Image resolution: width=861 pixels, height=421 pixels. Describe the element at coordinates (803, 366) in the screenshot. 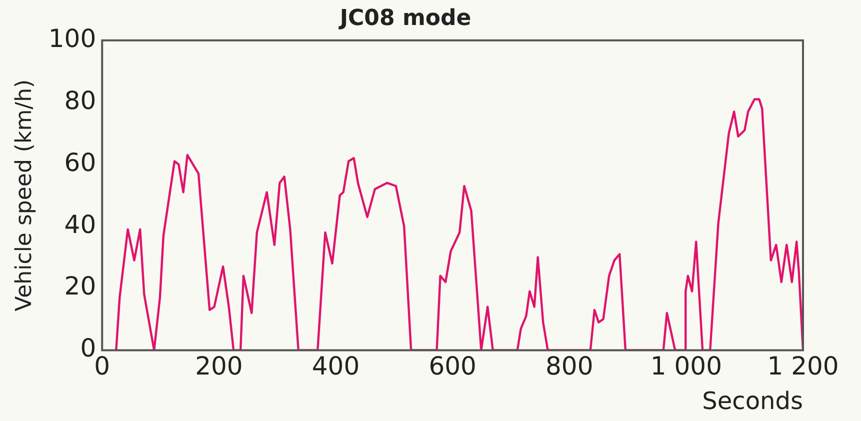

I see `x-tick-label: 1 200` at that location.